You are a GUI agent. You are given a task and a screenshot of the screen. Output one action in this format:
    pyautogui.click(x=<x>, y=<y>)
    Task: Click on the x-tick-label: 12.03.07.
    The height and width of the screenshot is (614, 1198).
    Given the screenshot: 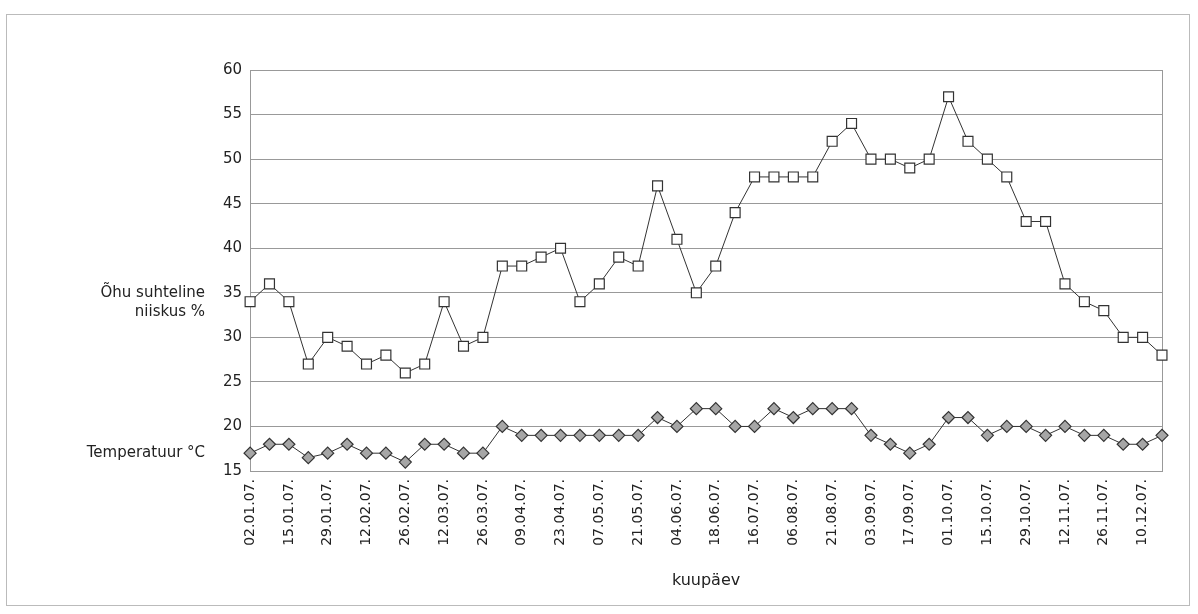 What is the action you would take?
    pyautogui.click(x=442, y=512)
    